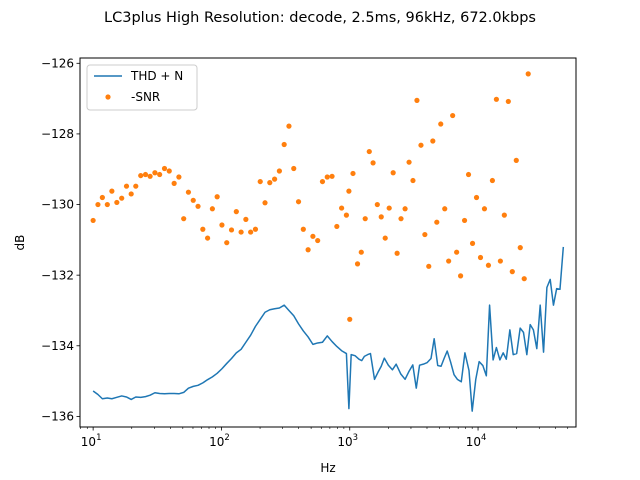  I want to click on legend: THD + N -SNR, so click(142, 87).